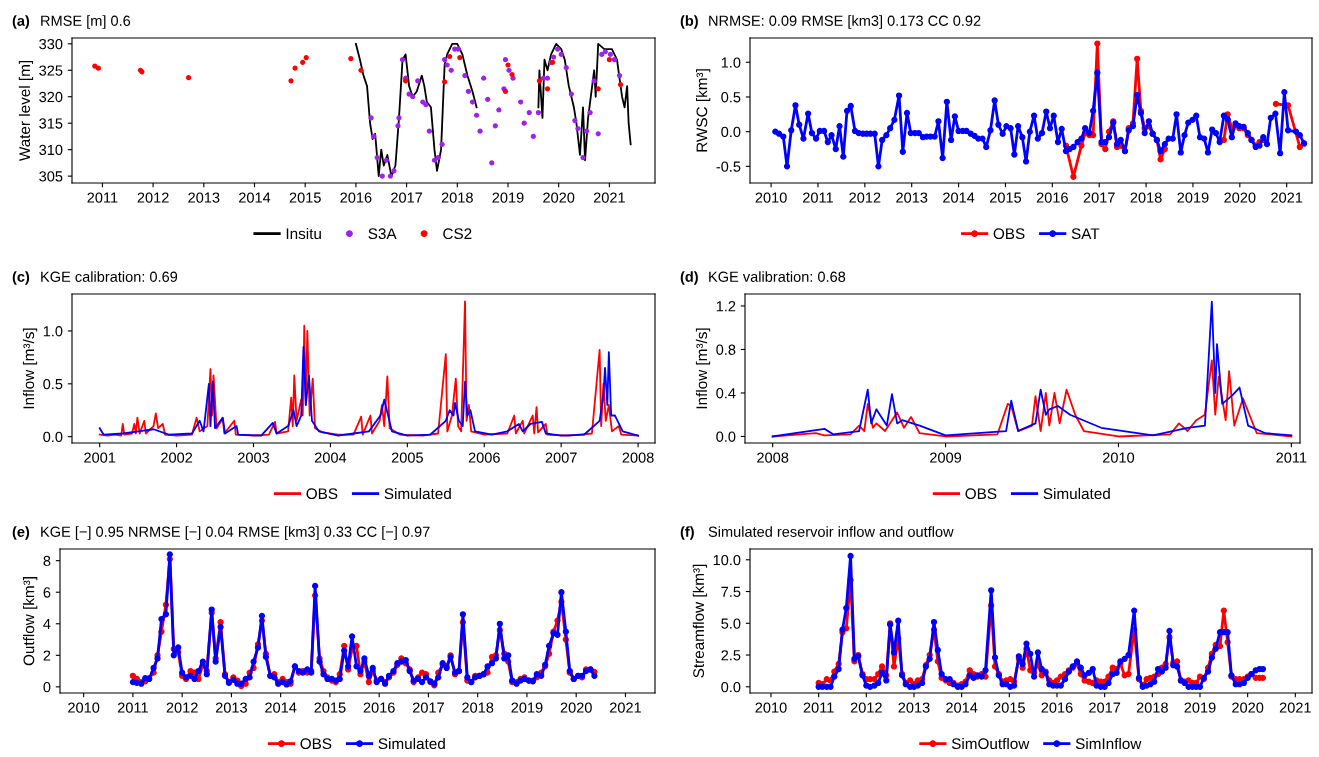  Describe the element at coordinates (330, 457) in the screenshot. I see `x-tick-label: 2004` at that location.